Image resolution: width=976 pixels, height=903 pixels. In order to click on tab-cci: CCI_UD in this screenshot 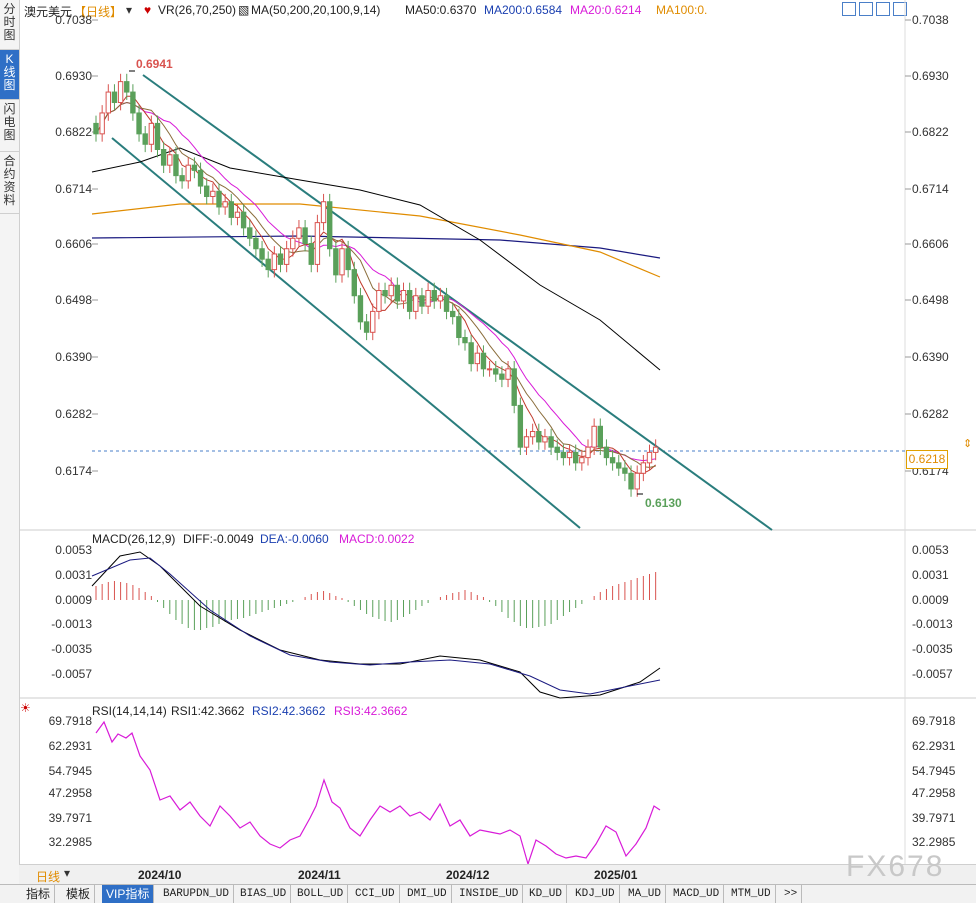, I will do `click(375, 894)`.